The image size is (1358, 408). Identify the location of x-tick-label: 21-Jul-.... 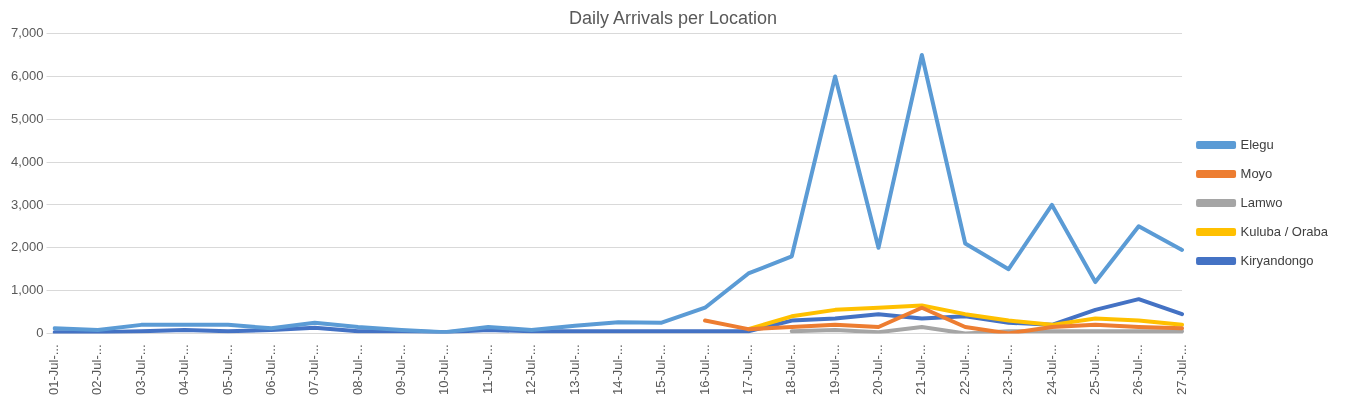
(921, 370).